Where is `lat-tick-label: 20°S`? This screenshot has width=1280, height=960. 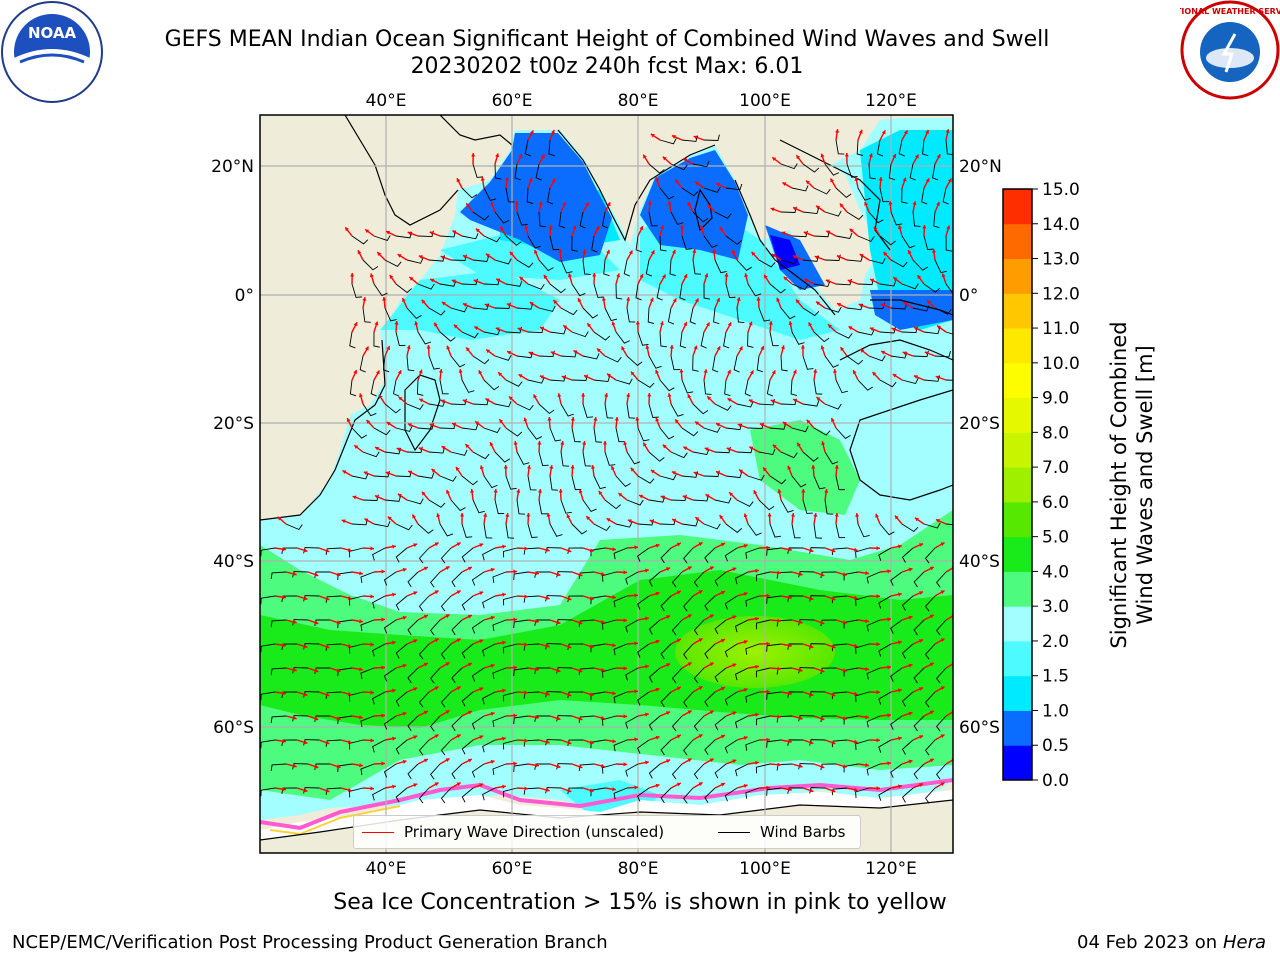 lat-tick-label: 20°S is located at coordinates (979, 424).